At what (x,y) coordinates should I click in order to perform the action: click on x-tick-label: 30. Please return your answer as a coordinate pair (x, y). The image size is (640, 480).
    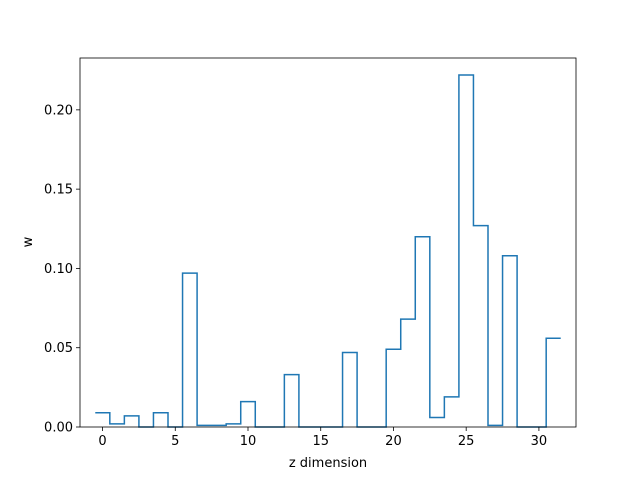
    Looking at the image, I should click on (539, 441).